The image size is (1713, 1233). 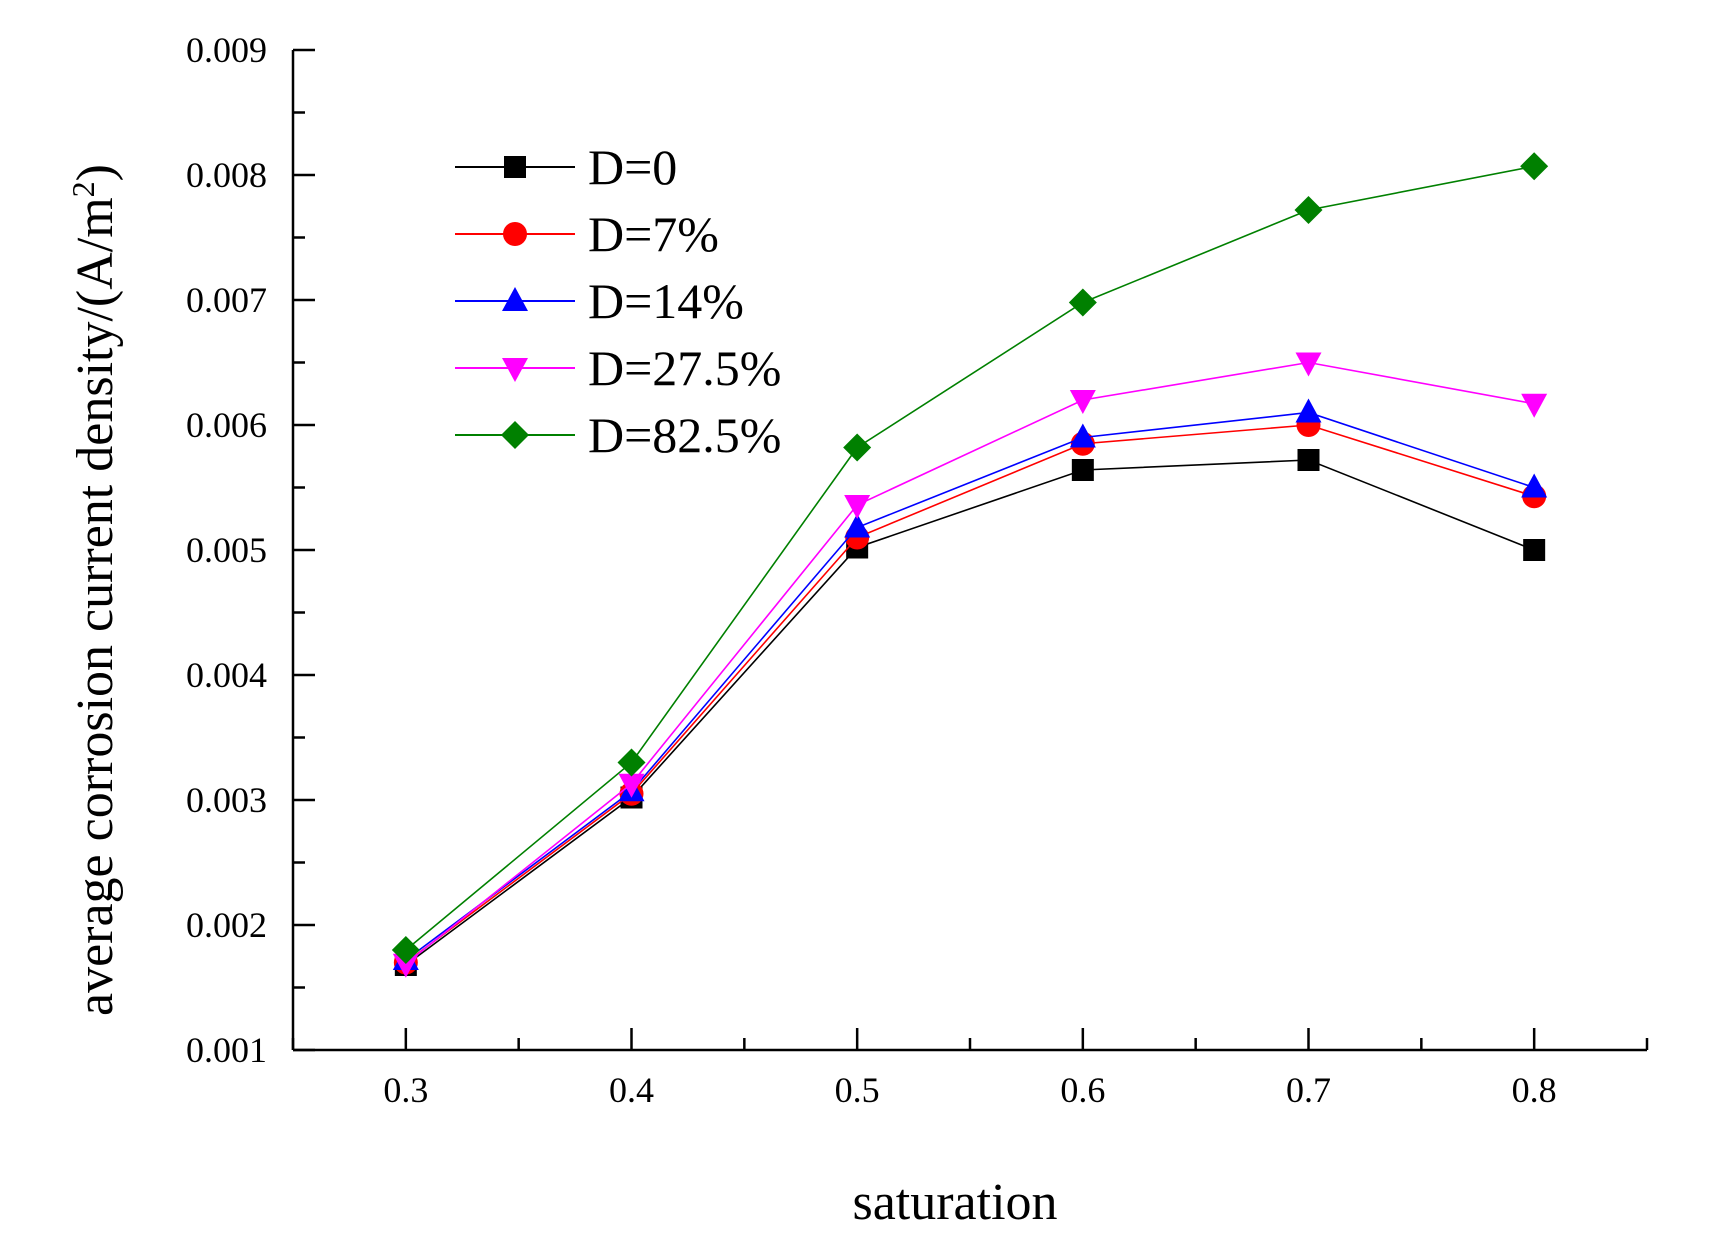 What do you see at coordinates (653, 234) in the screenshot?
I see `legend-label: D=7%` at bounding box center [653, 234].